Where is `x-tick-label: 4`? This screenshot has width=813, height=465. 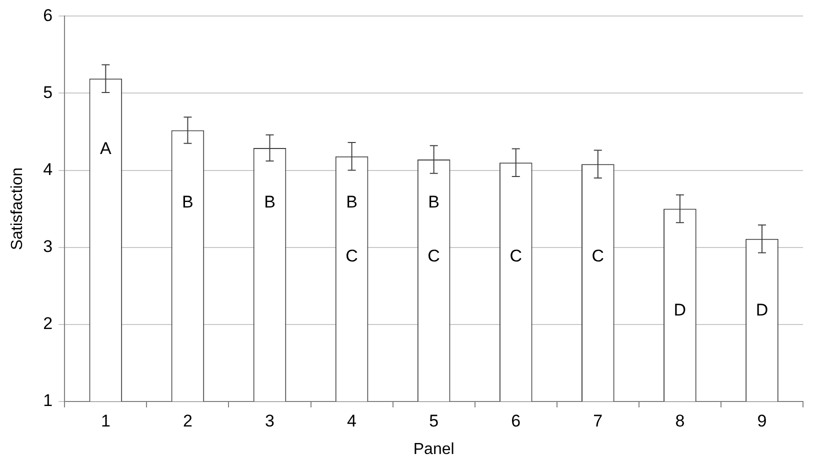 x-tick-label: 4 is located at coordinates (352, 420).